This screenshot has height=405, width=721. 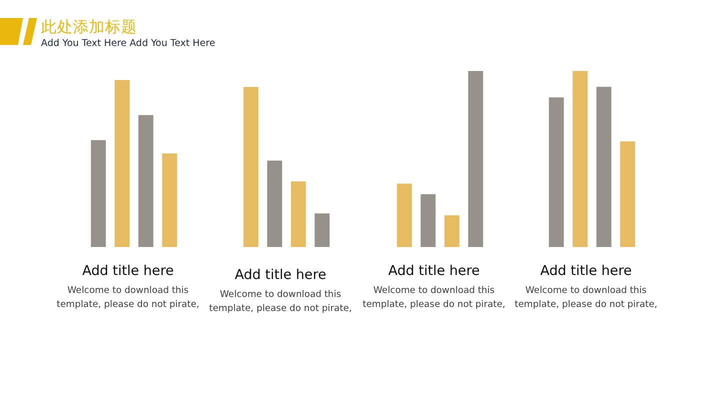 What do you see at coordinates (128, 43) in the screenshot?
I see `text: Add You Text Here Add You Text Here` at bounding box center [128, 43].